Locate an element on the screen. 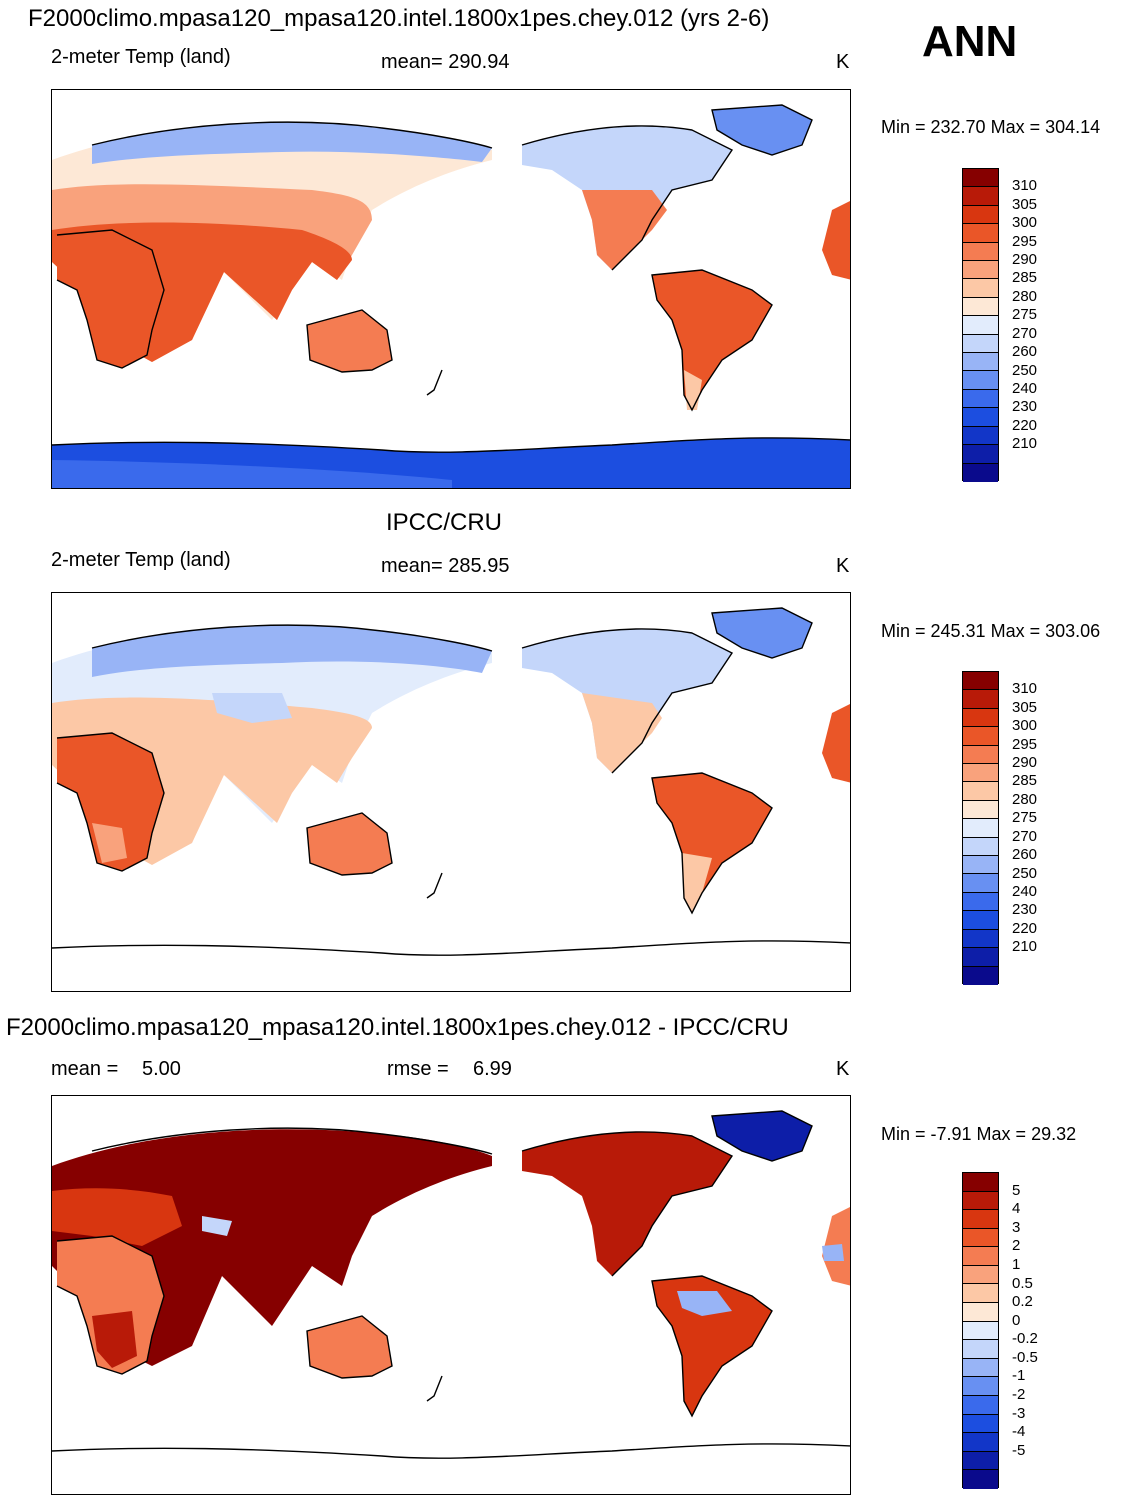  colorbar-label: 1 is located at coordinates (1016, 1264).